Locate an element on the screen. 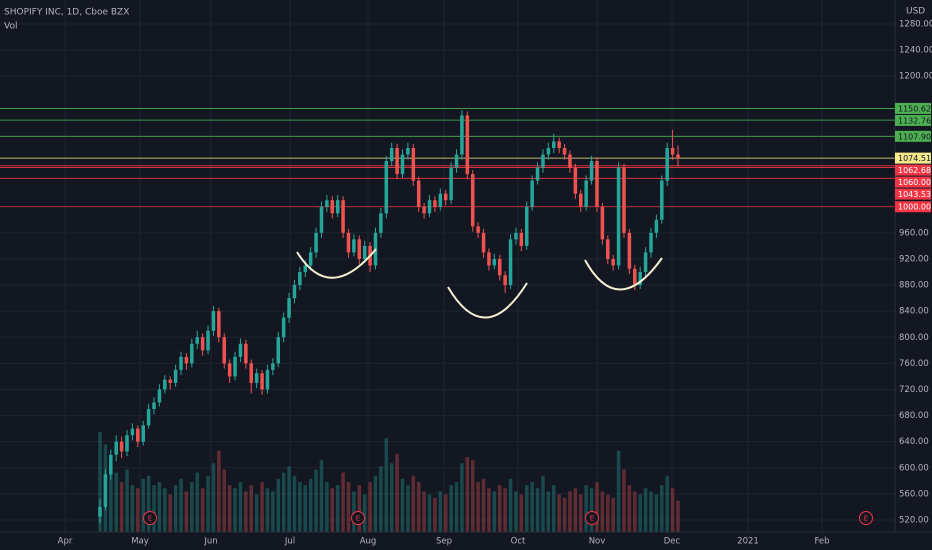 The width and height of the screenshot is (932, 550). level-label: 1074.51 is located at coordinates (914, 158).